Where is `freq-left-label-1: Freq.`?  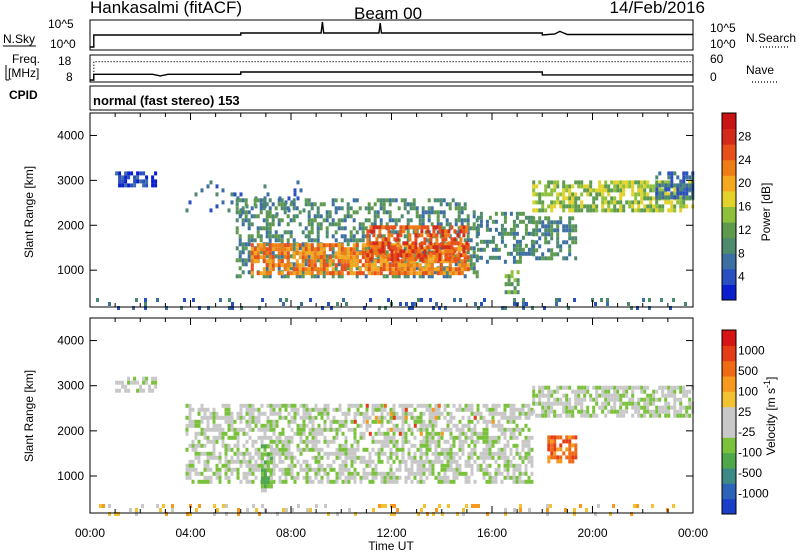 freq-left-label-1: Freq. is located at coordinates (26, 59).